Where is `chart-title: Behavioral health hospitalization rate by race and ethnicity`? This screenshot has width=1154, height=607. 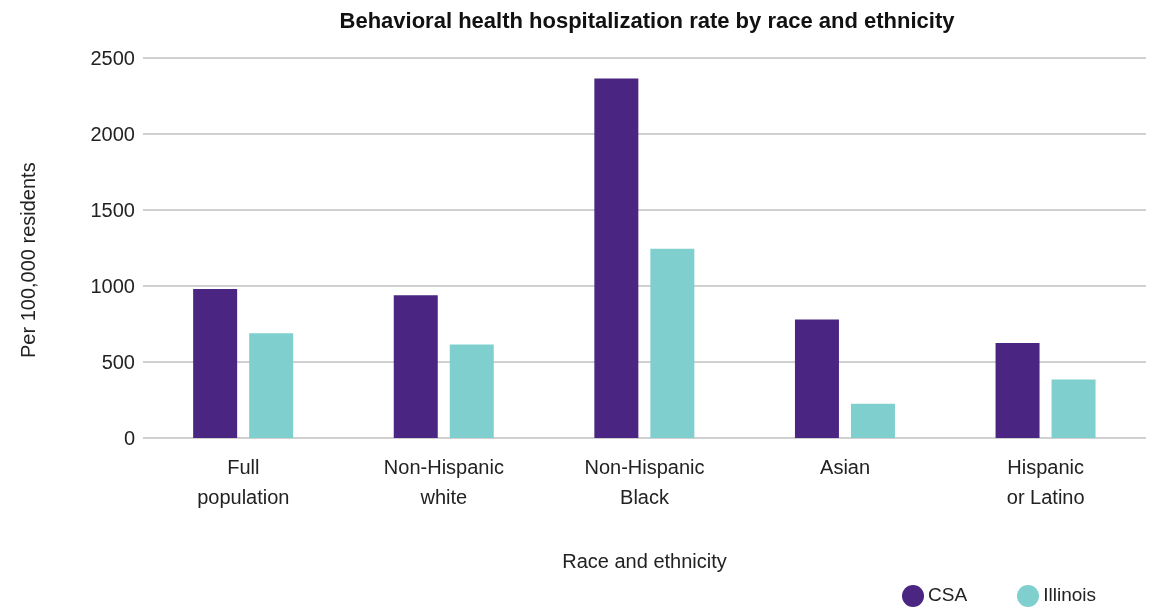
chart-title: Behavioral health hospitalization rate by race and ethnicity is located at coordinates (647, 21).